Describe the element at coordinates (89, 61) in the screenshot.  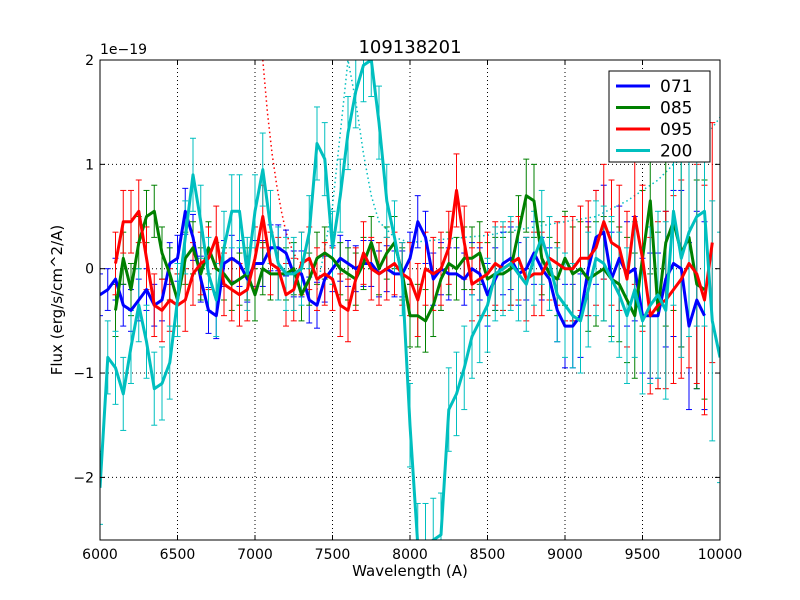
I see `y-tick-label: 2` at that location.